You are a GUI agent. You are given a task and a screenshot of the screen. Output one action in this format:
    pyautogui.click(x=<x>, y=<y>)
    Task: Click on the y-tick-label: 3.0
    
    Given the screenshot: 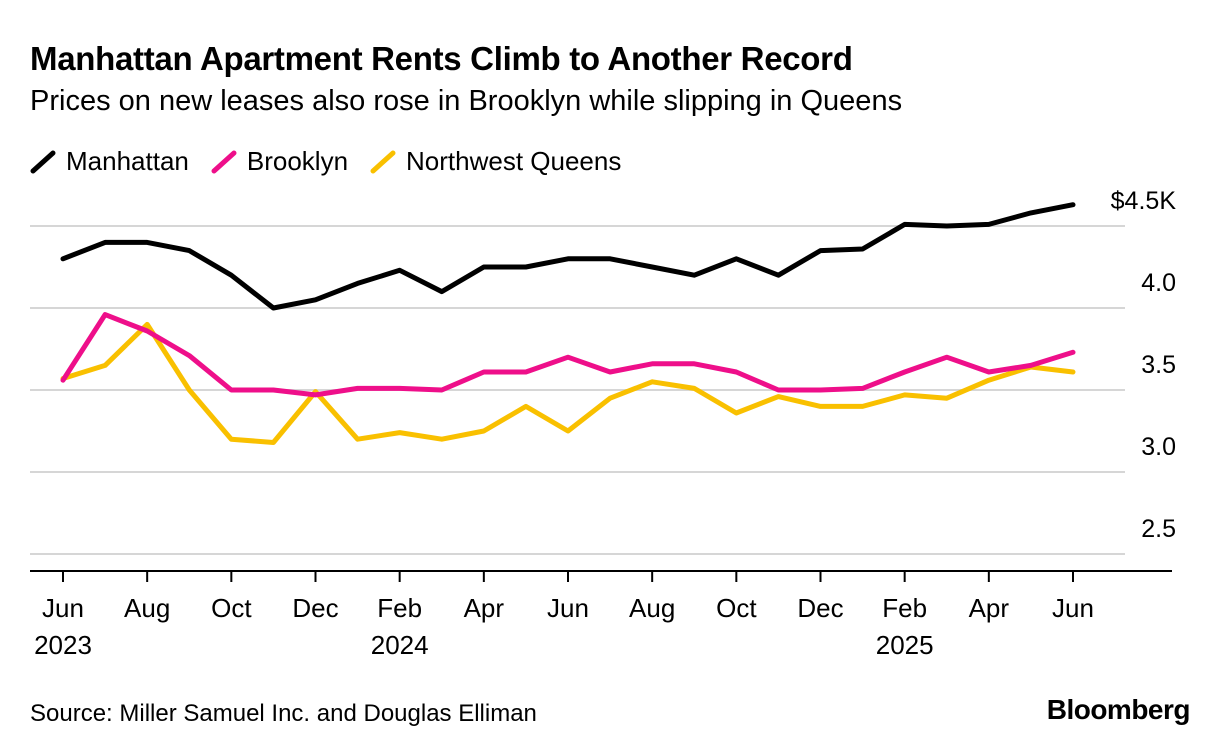 What is the action you would take?
    pyautogui.click(x=1158, y=447)
    